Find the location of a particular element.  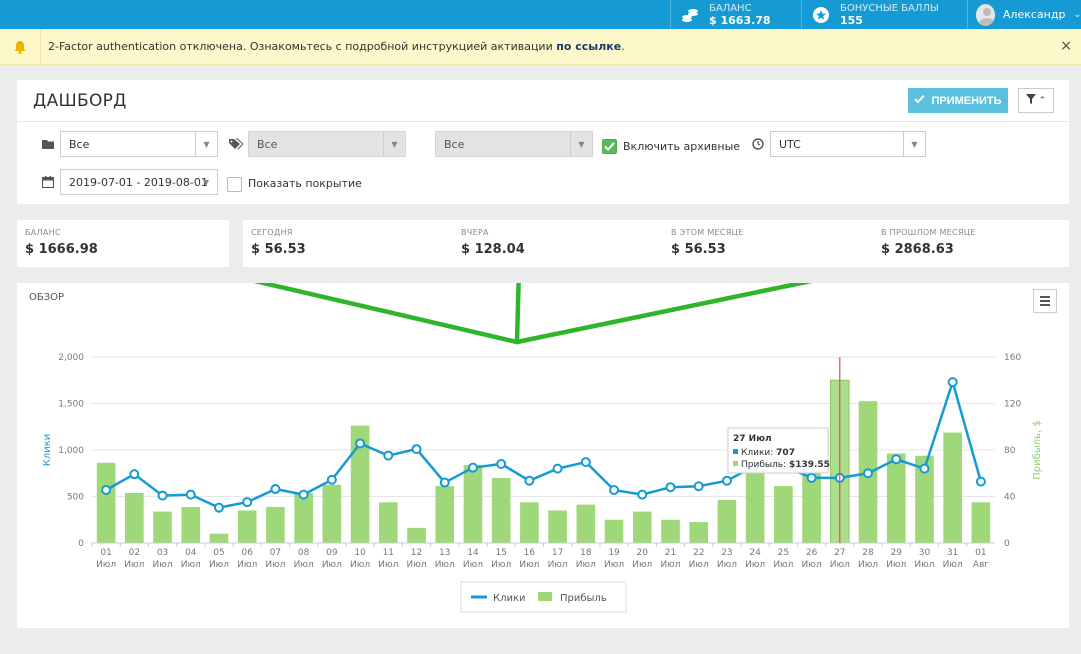

apply-button: ПРИМЕНИТЬ is located at coordinates (958, 100).